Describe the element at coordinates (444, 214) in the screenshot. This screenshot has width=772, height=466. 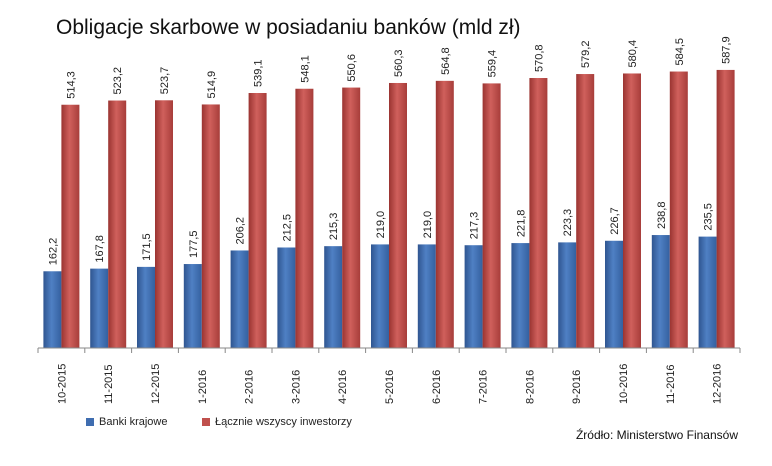
I see `bar-lacznie-6-2016` at that location.